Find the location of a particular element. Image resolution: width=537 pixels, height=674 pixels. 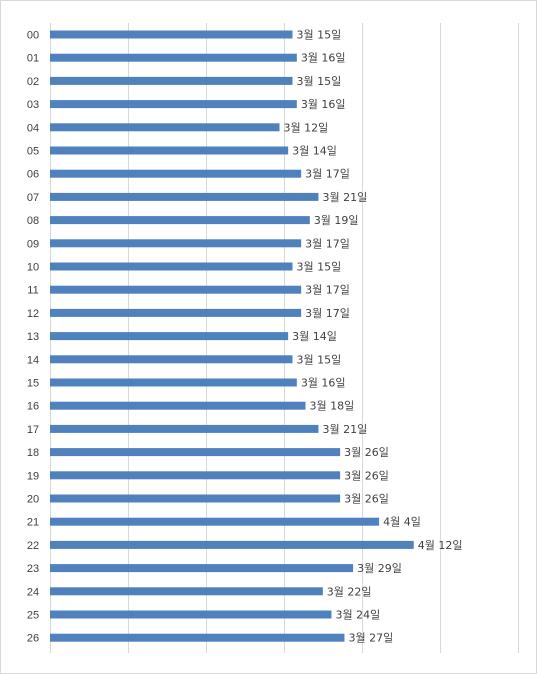

data-label: 3월 27일 is located at coordinates (370, 638).